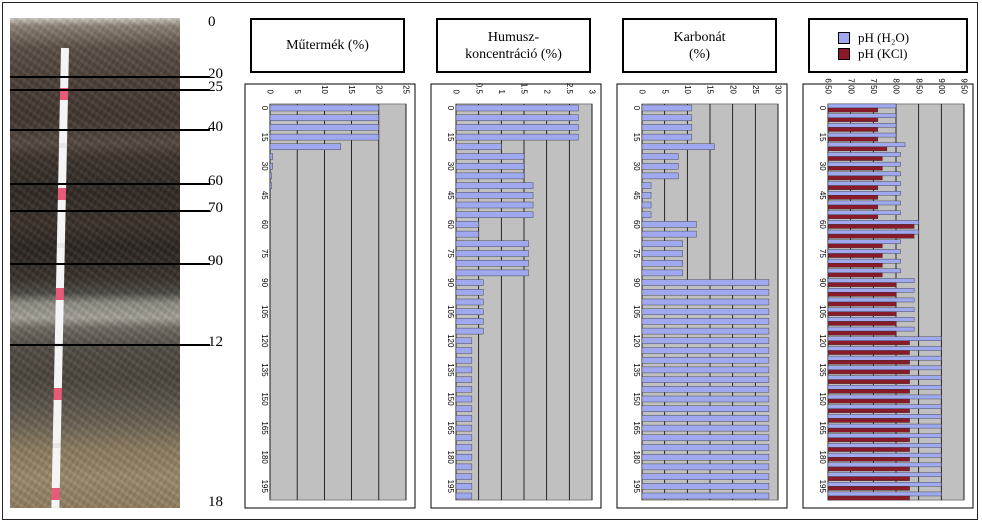  I want to click on depth-label: 90, so click(215, 261).